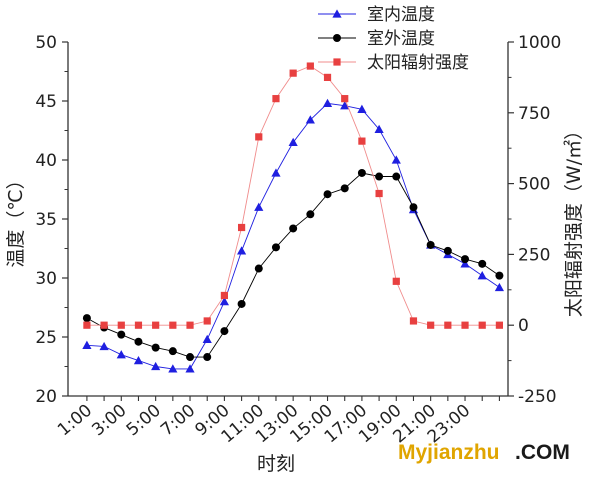 Image resolution: width=594 pixels, height=479 pixels. What do you see at coordinates (46, 161) in the screenshot?
I see `y-tick-label: 40` at bounding box center [46, 161].